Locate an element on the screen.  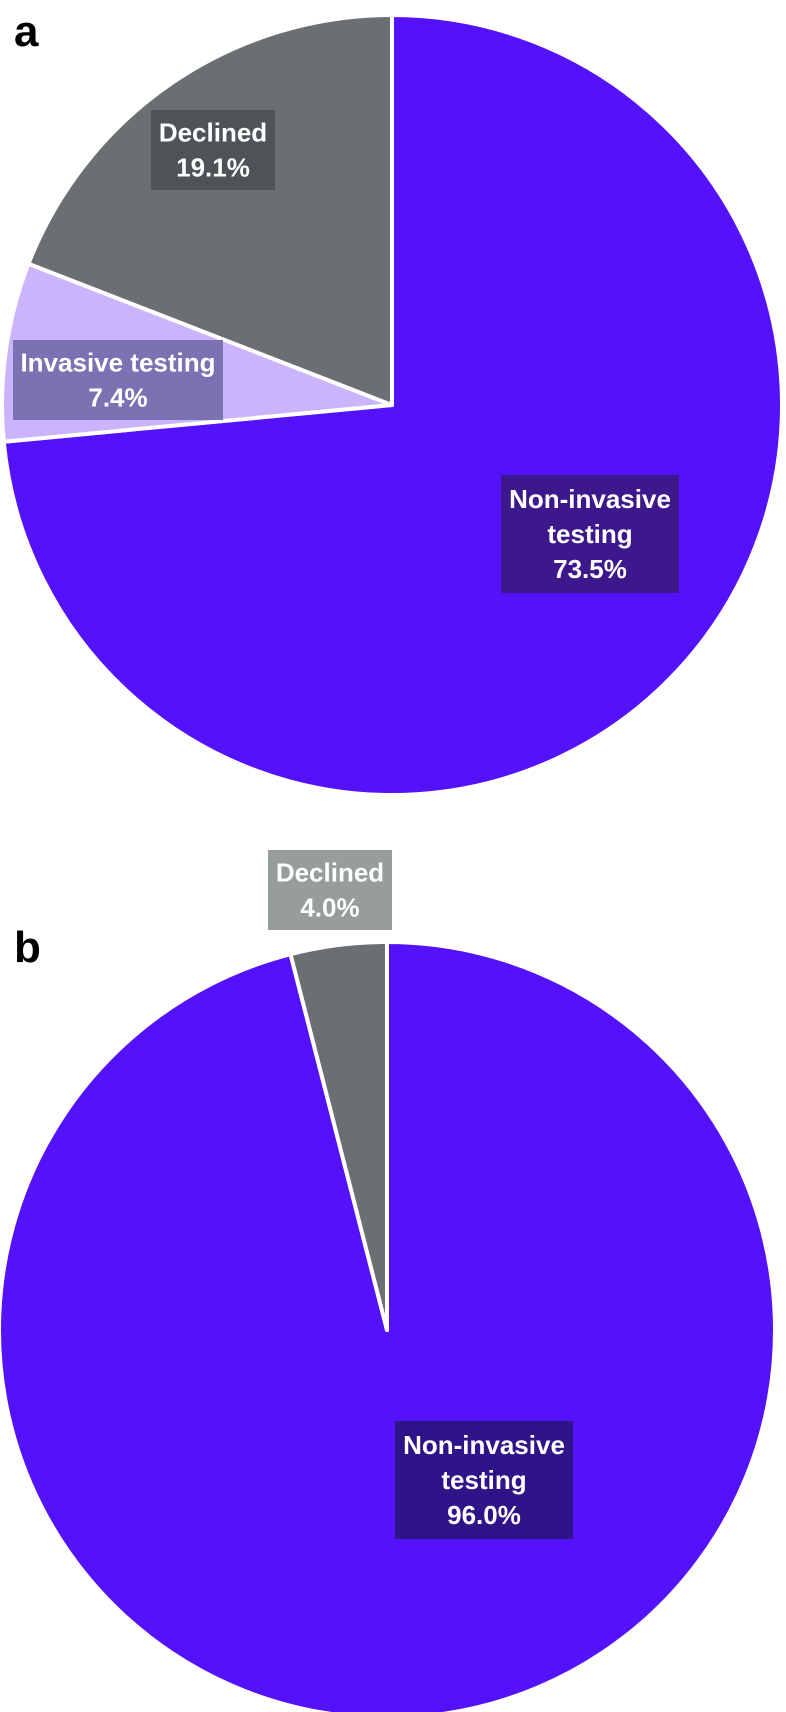
data-label: Non-invasive testing 73.5% is located at coordinates (590, 534).